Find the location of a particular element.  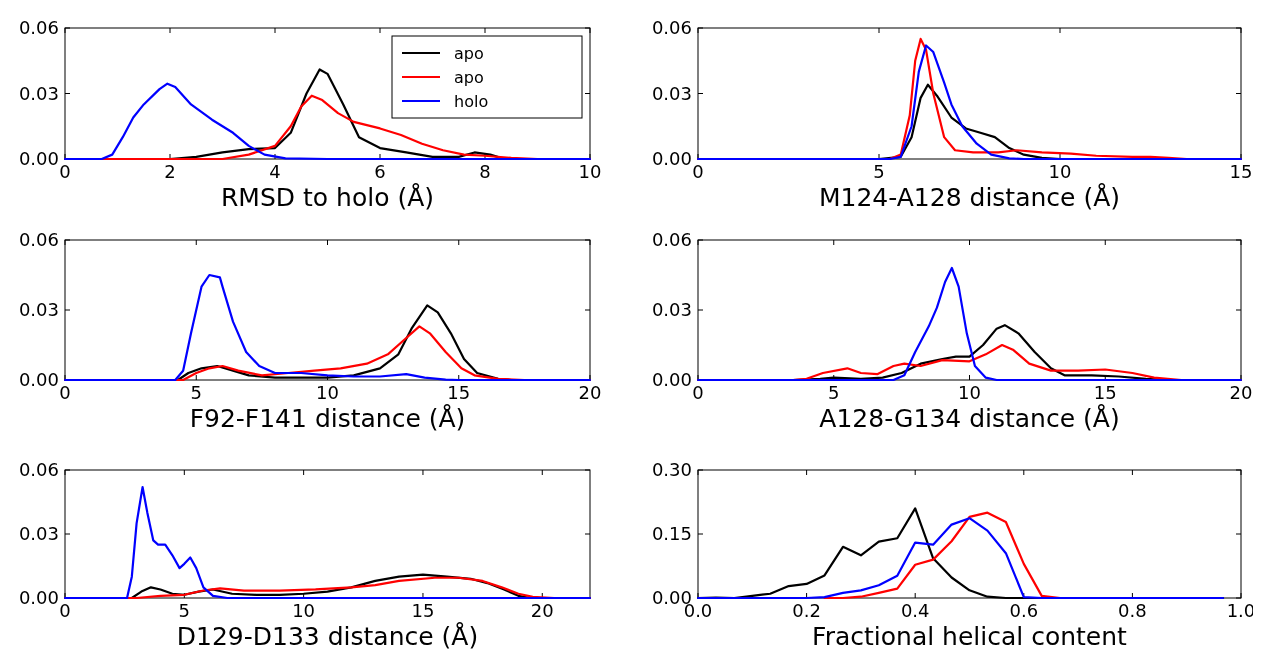

x-tick-label: 8 is located at coordinates (485, 171).